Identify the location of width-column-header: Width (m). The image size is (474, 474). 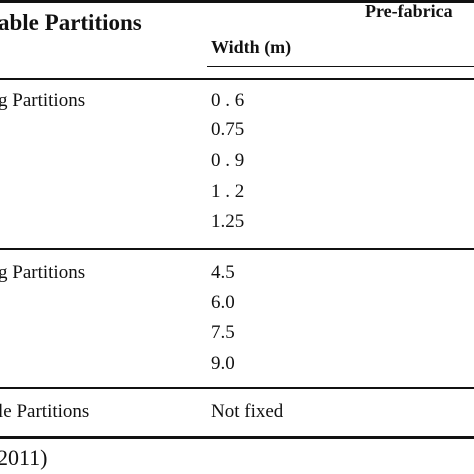
(251, 47).